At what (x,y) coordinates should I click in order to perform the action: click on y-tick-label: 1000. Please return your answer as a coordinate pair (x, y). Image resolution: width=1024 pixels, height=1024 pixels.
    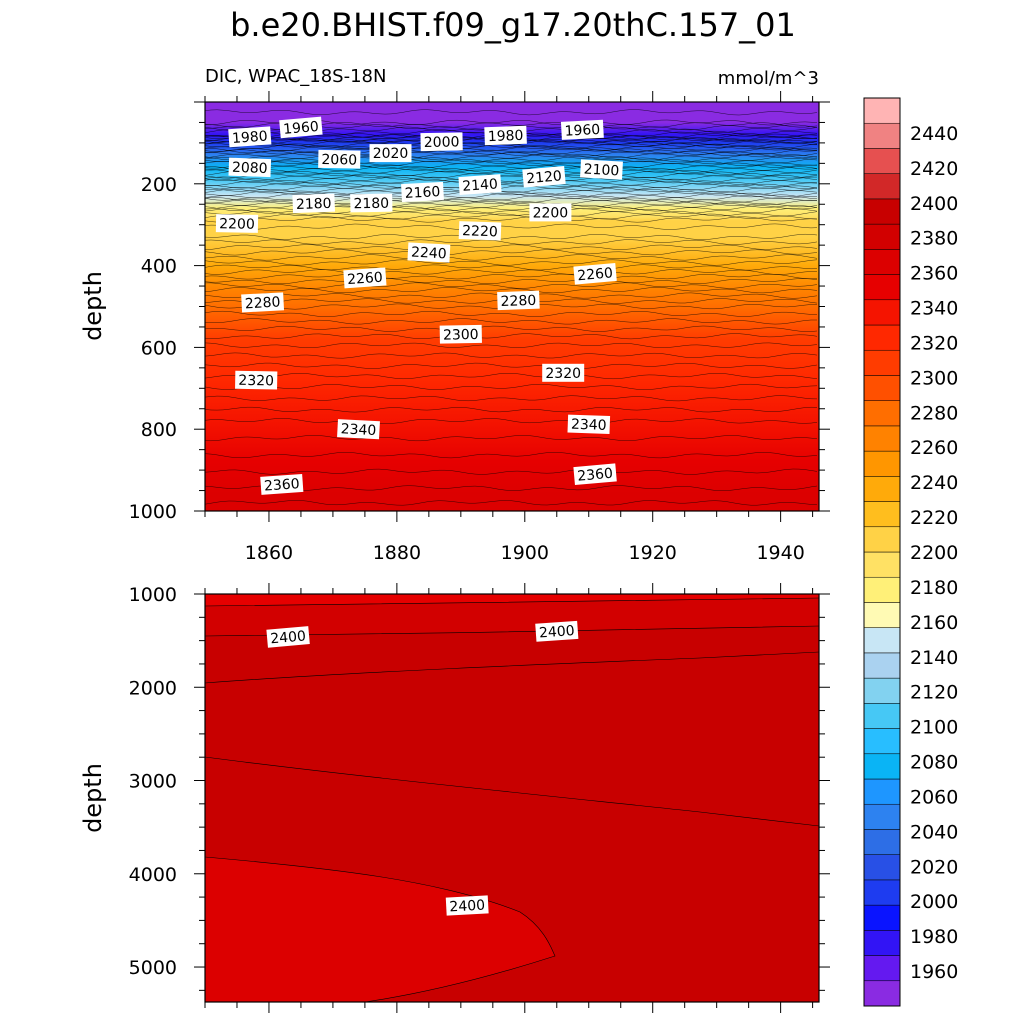
    Looking at the image, I should click on (153, 595).